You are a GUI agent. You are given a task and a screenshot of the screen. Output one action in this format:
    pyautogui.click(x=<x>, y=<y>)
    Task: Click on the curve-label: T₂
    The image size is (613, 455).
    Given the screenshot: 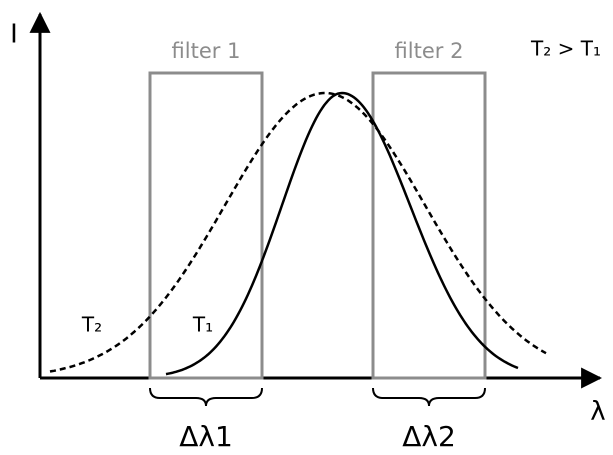 What is the action you would take?
    pyautogui.click(x=91, y=325)
    